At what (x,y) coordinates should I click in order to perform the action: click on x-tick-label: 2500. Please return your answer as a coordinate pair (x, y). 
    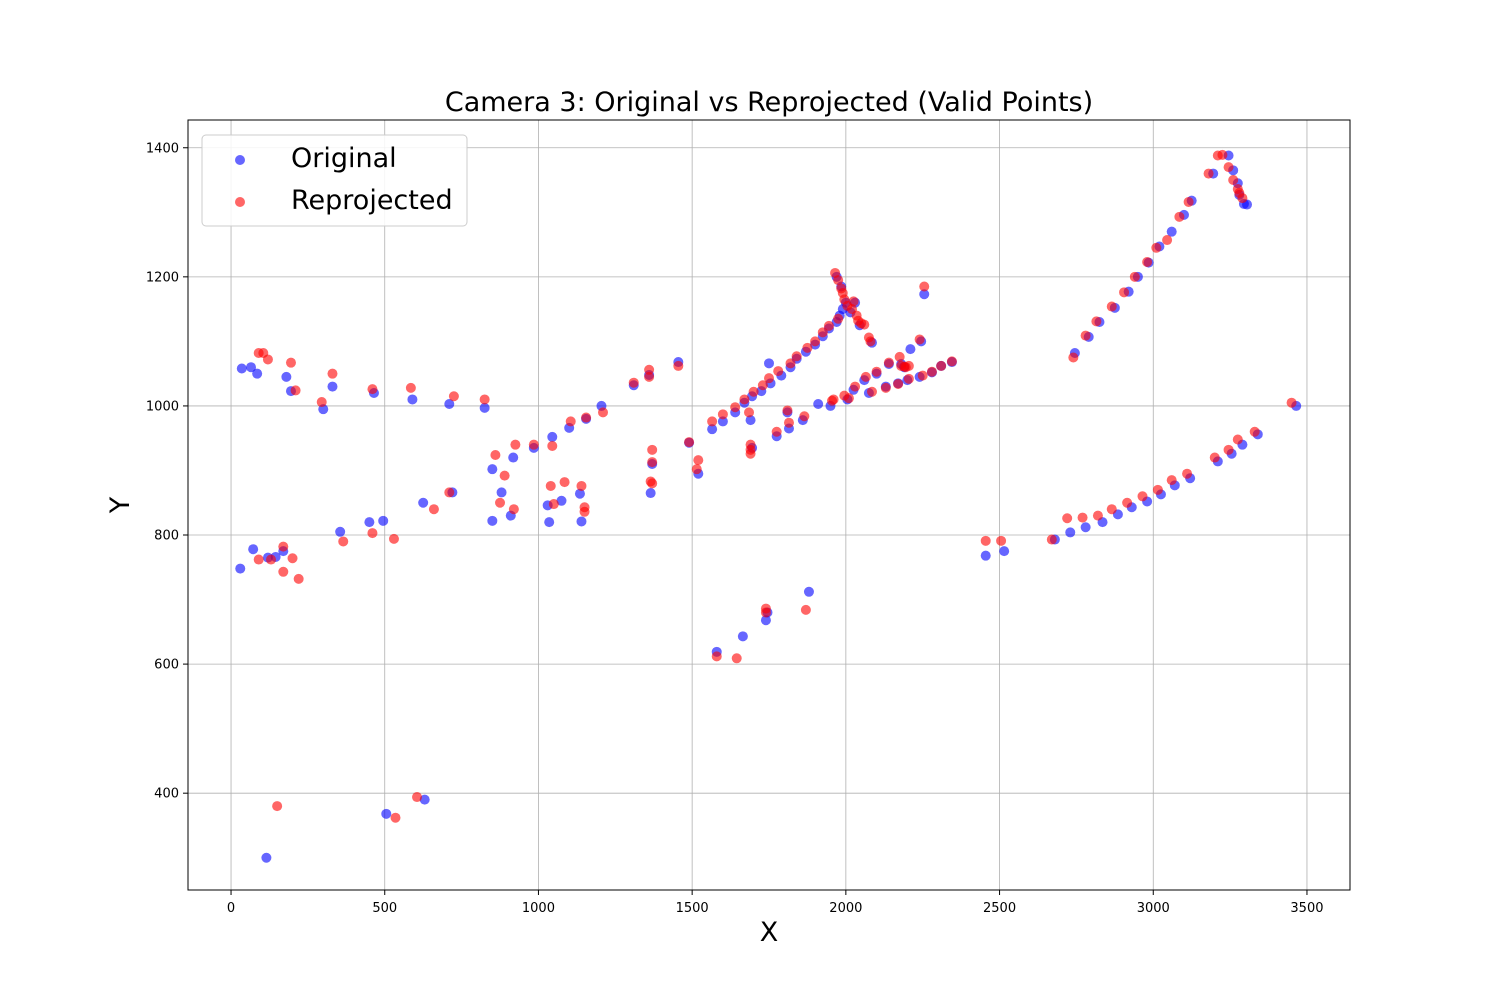
    Looking at the image, I should click on (999, 908).